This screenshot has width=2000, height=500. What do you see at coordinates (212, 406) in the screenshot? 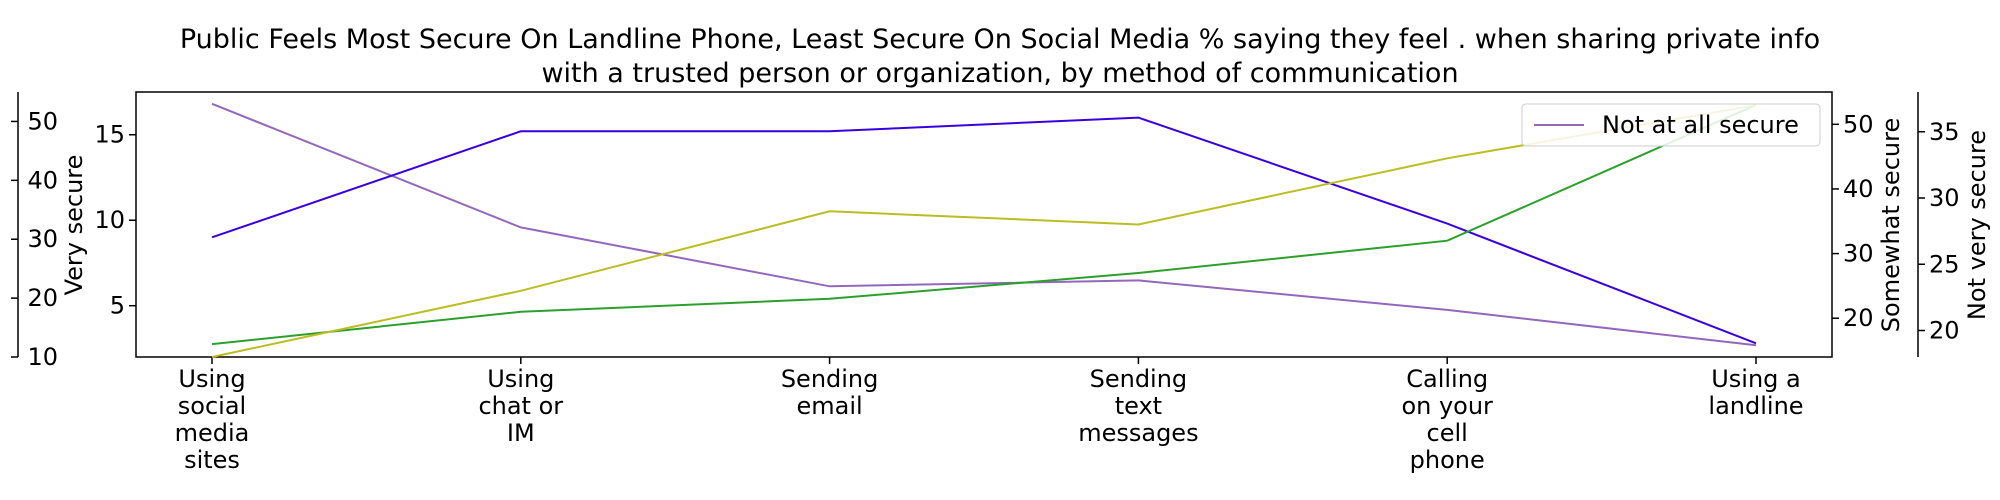
I see `x-category-label: social` at bounding box center [212, 406].